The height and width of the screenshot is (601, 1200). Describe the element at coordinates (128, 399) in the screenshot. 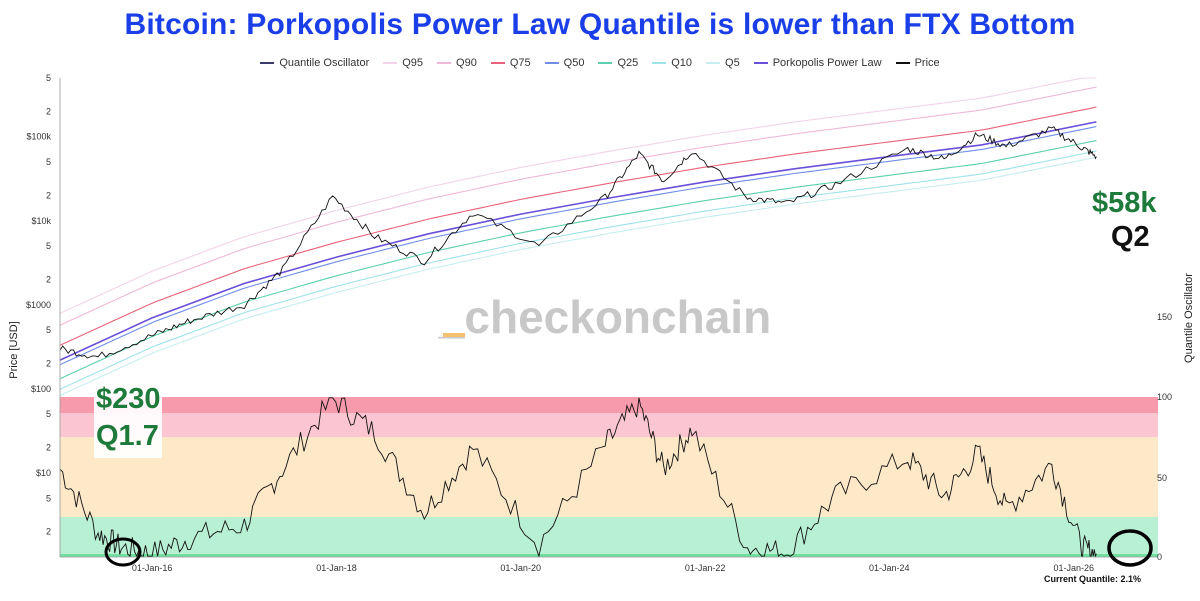

I see `left-price-annotation: $230` at that location.